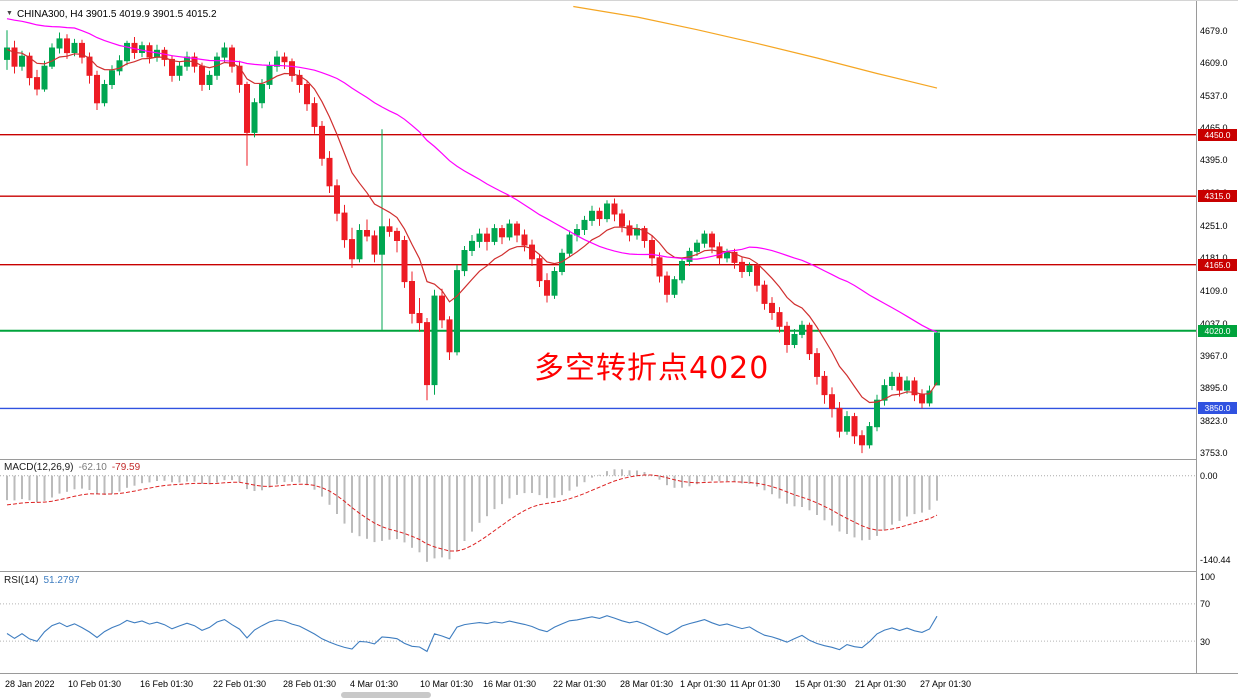 This screenshot has width=1238, height=699. What do you see at coordinates (1214, 225) in the screenshot?
I see `price-scale-label: 4251.0` at bounding box center [1214, 225].